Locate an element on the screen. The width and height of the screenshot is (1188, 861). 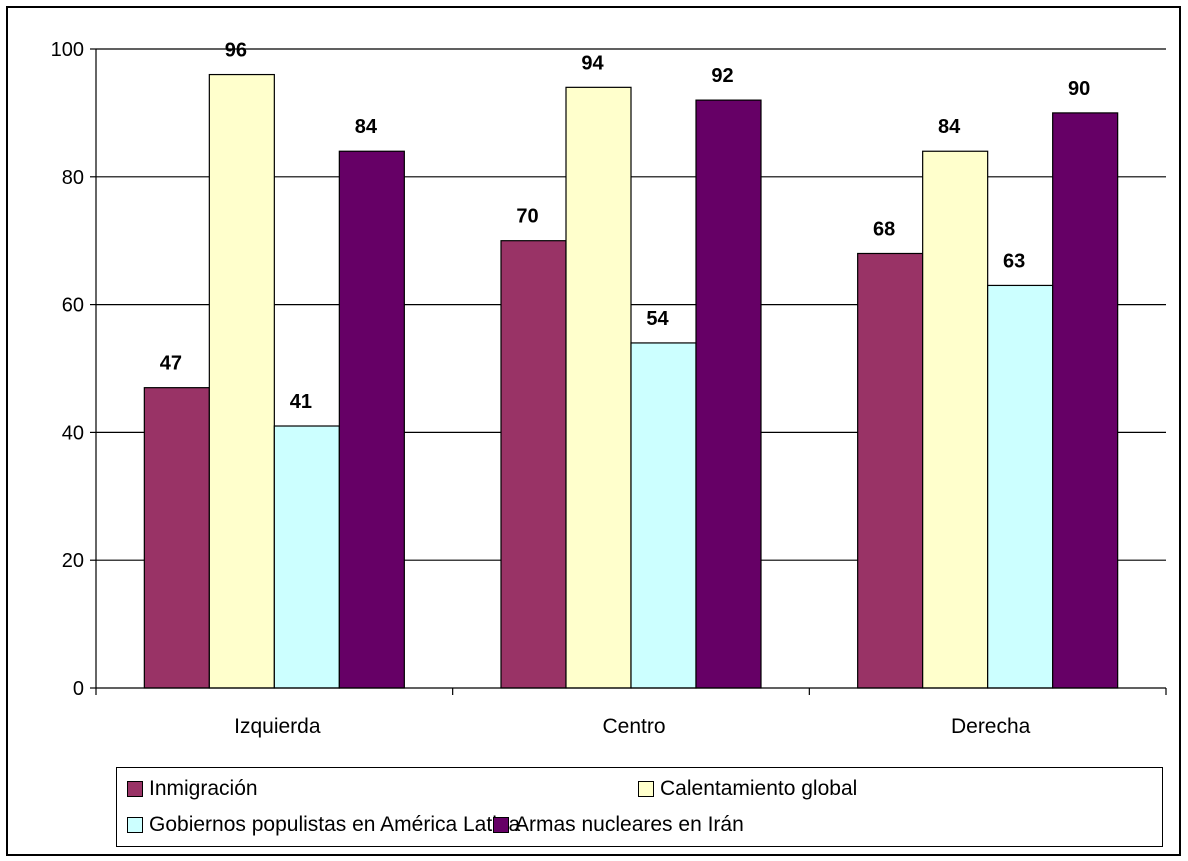
data-label: 68 is located at coordinates (884, 229).